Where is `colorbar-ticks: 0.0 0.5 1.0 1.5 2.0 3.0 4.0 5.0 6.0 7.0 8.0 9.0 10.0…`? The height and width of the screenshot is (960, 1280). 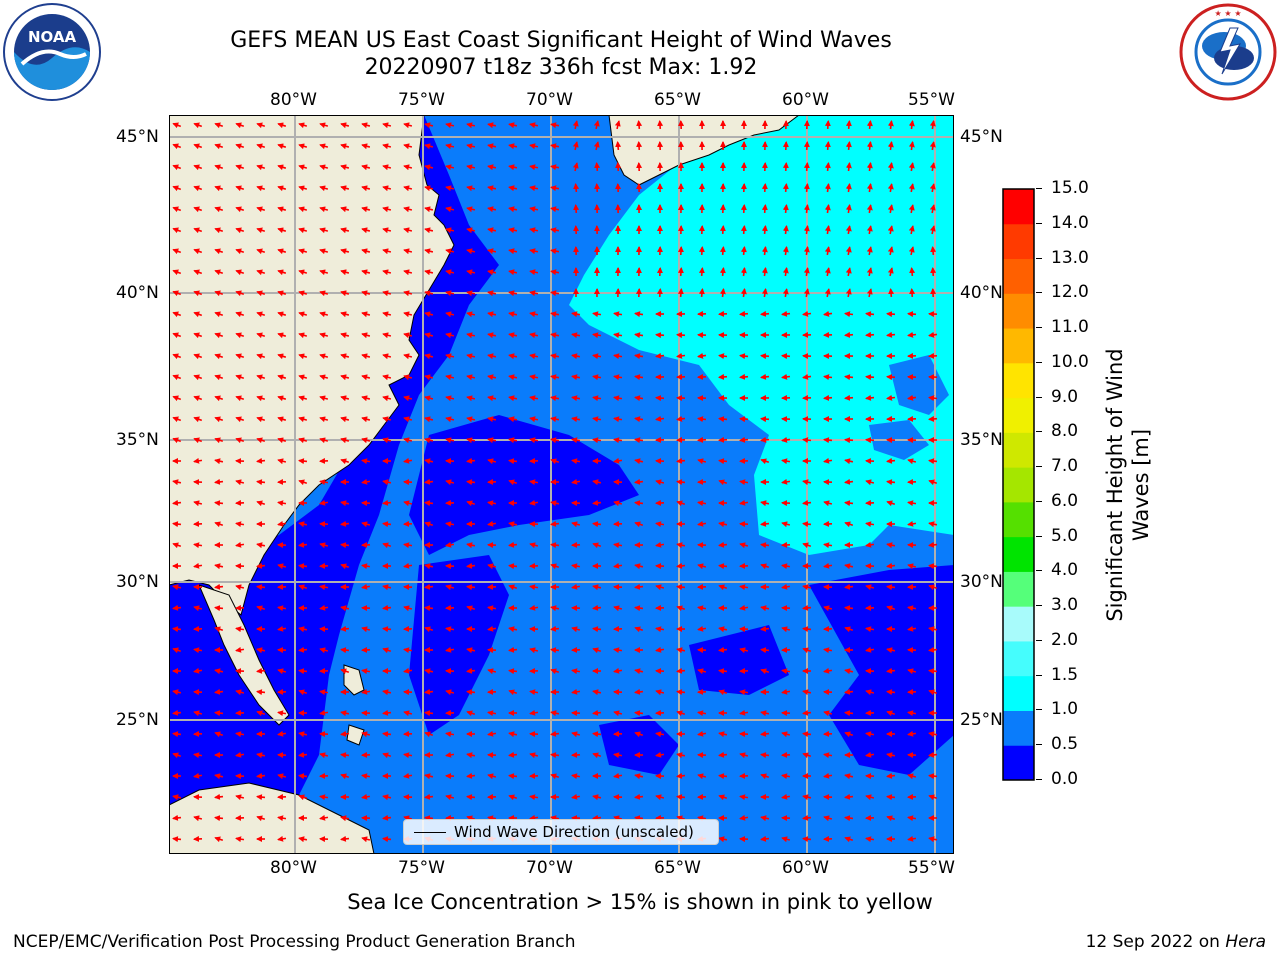
colorbar-ticks: 0.0 0.5 1.0 1.5 2.0 3.0 4.0 5.0 6.0 7.0 8.0 9.0 10.0… is located at coordinates (1071, 484).